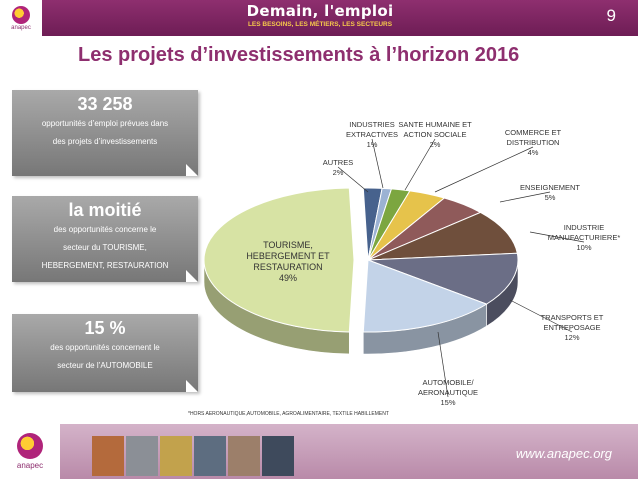 This screenshot has width=638, height=479. I want to click on footer-logo-text: anapec, so click(30, 465).